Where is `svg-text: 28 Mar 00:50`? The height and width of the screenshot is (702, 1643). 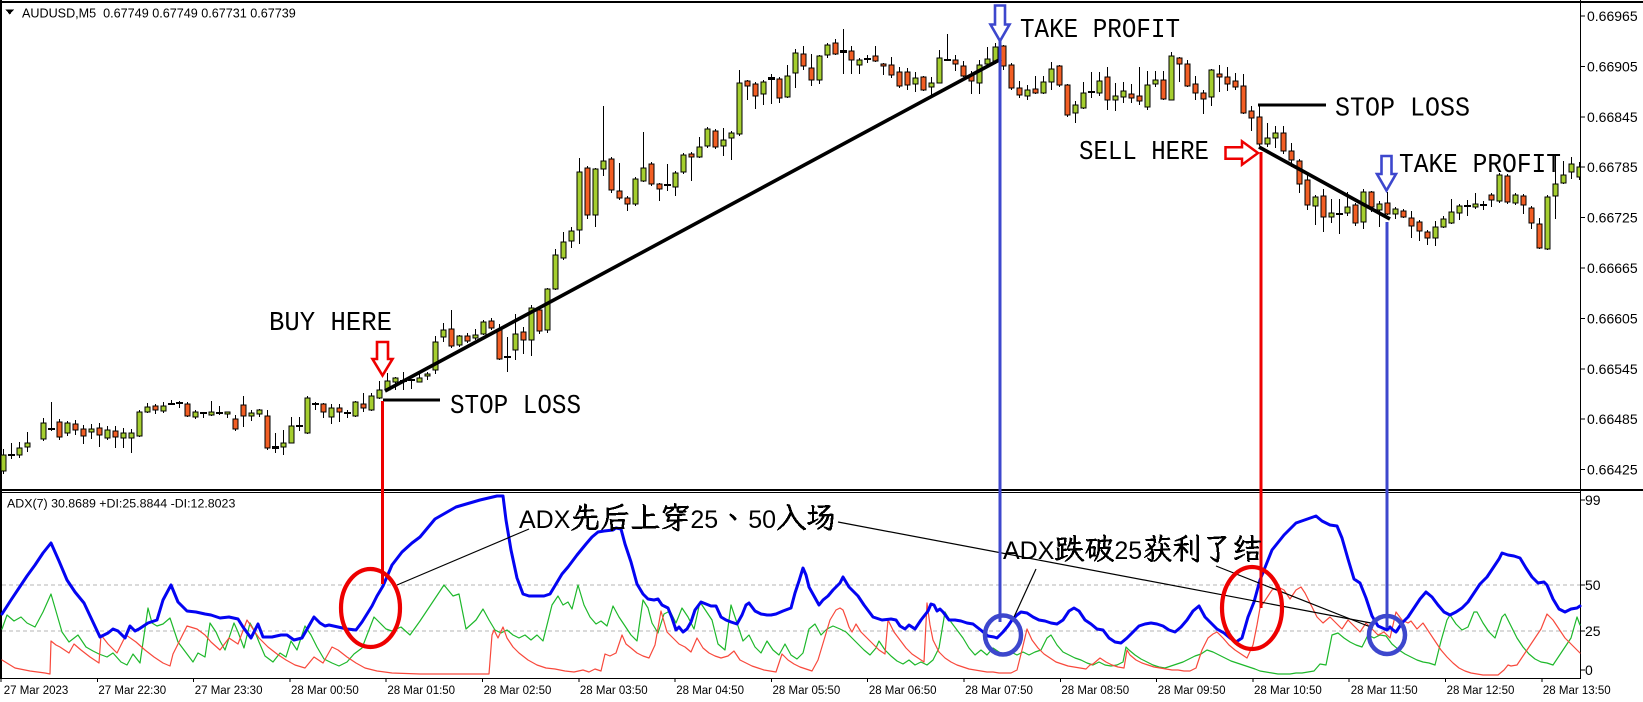
svg-text: 28 Mar 00:50 is located at coordinates (325, 691).